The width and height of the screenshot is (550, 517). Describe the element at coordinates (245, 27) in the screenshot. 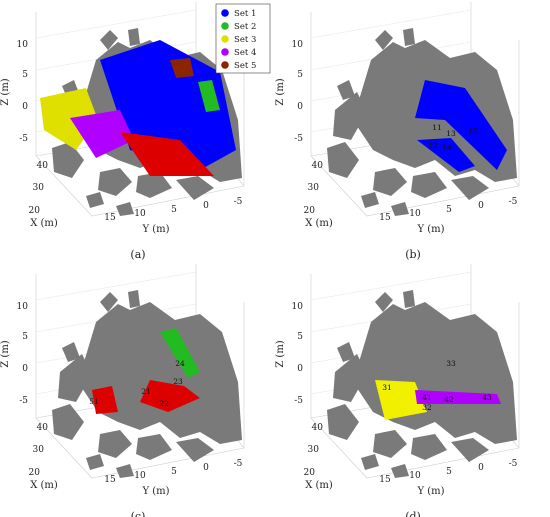

I see `legend-label: Set 2` at that location.